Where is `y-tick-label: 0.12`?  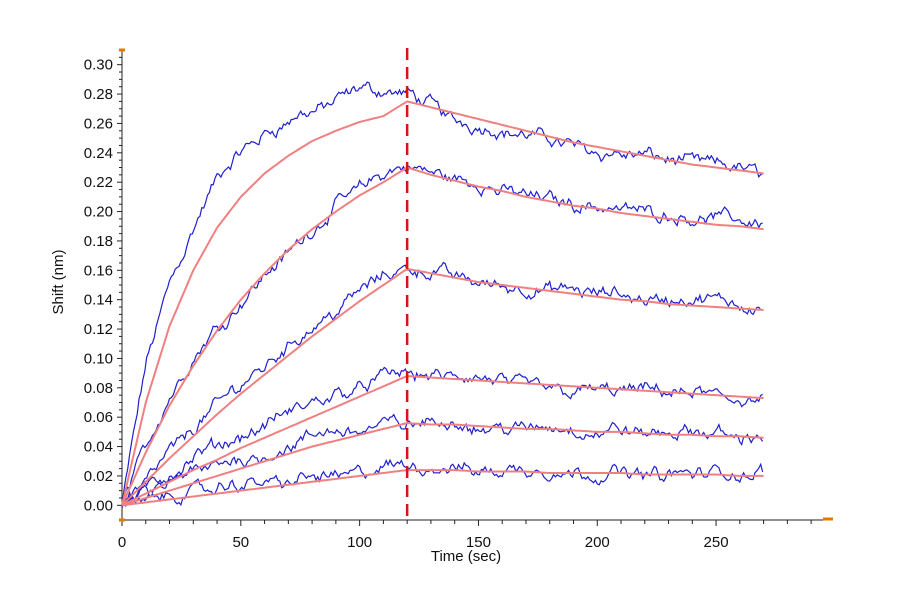
y-tick-label: 0.12 is located at coordinates (98, 329).